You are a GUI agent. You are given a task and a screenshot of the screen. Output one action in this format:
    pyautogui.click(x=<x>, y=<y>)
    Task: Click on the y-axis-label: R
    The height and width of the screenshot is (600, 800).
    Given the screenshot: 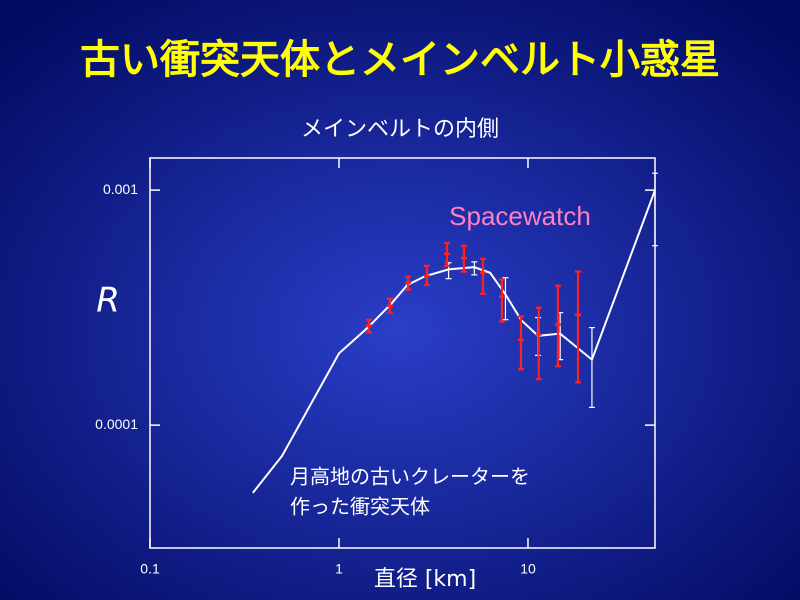 What is the action you would take?
    pyautogui.click(x=108, y=301)
    